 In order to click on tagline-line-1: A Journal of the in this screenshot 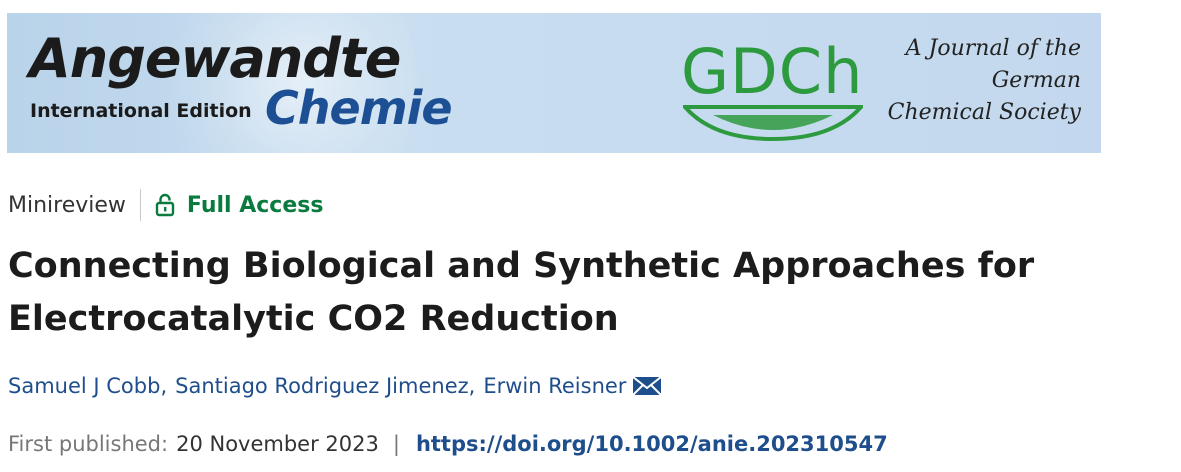, I will do `click(993, 48)`.